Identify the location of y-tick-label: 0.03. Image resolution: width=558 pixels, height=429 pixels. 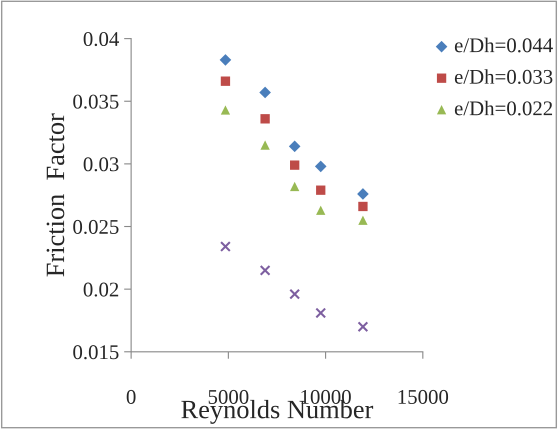
(101, 164).